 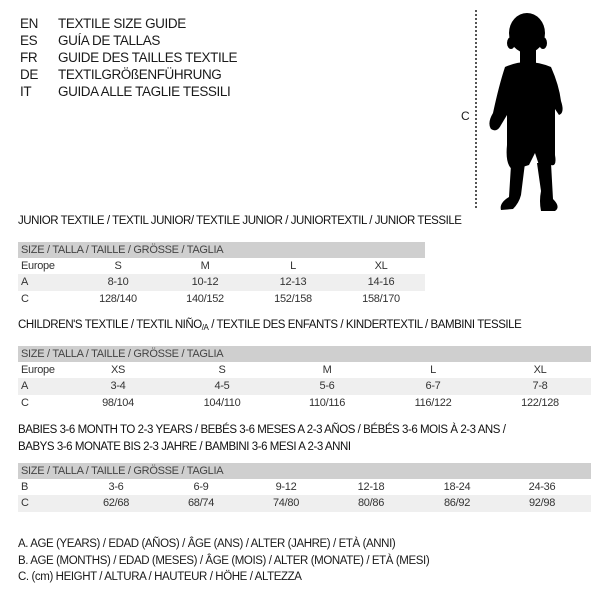 I want to click on table-cell: 122/128, so click(x=540, y=402).